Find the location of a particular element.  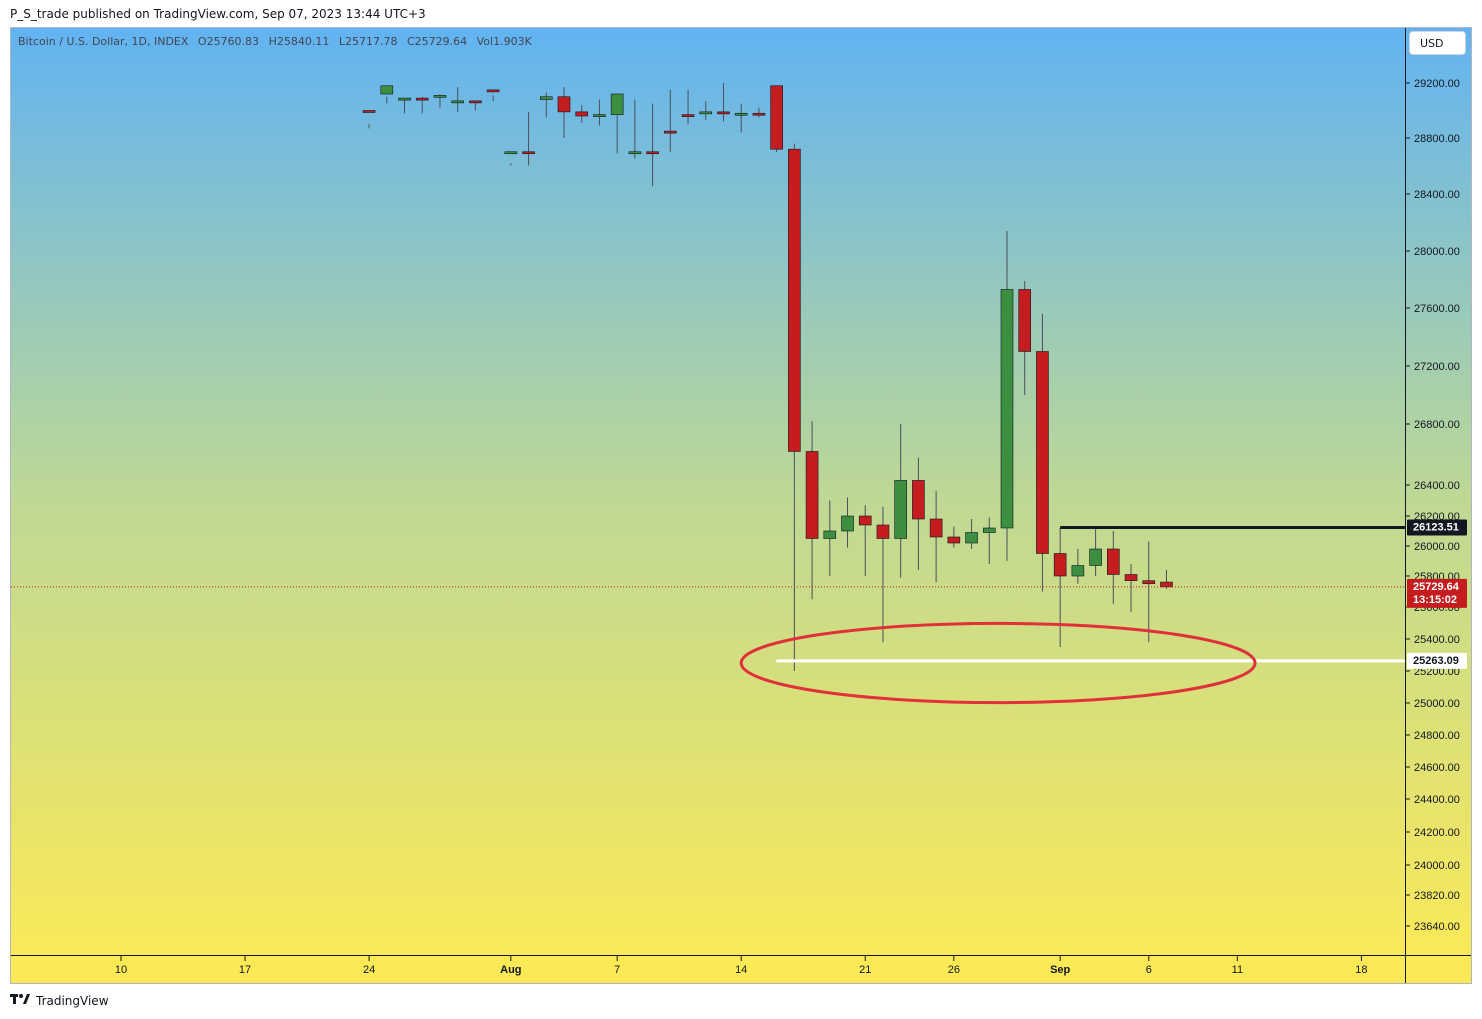

time-axis: 10 17 24 Aug 7 14 21 26 Sep 6 11 18 is located at coordinates (741, 966).